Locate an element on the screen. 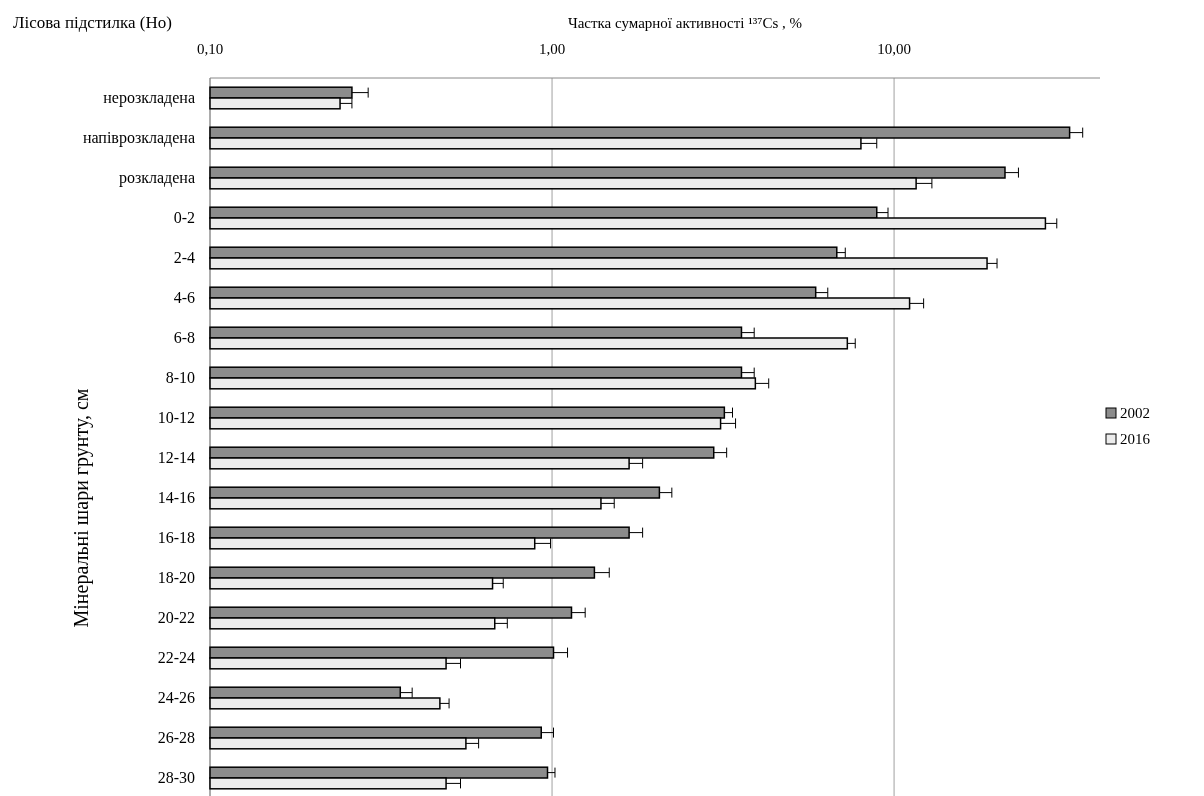  y-tick-label: розкладена is located at coordinates (156, 178).